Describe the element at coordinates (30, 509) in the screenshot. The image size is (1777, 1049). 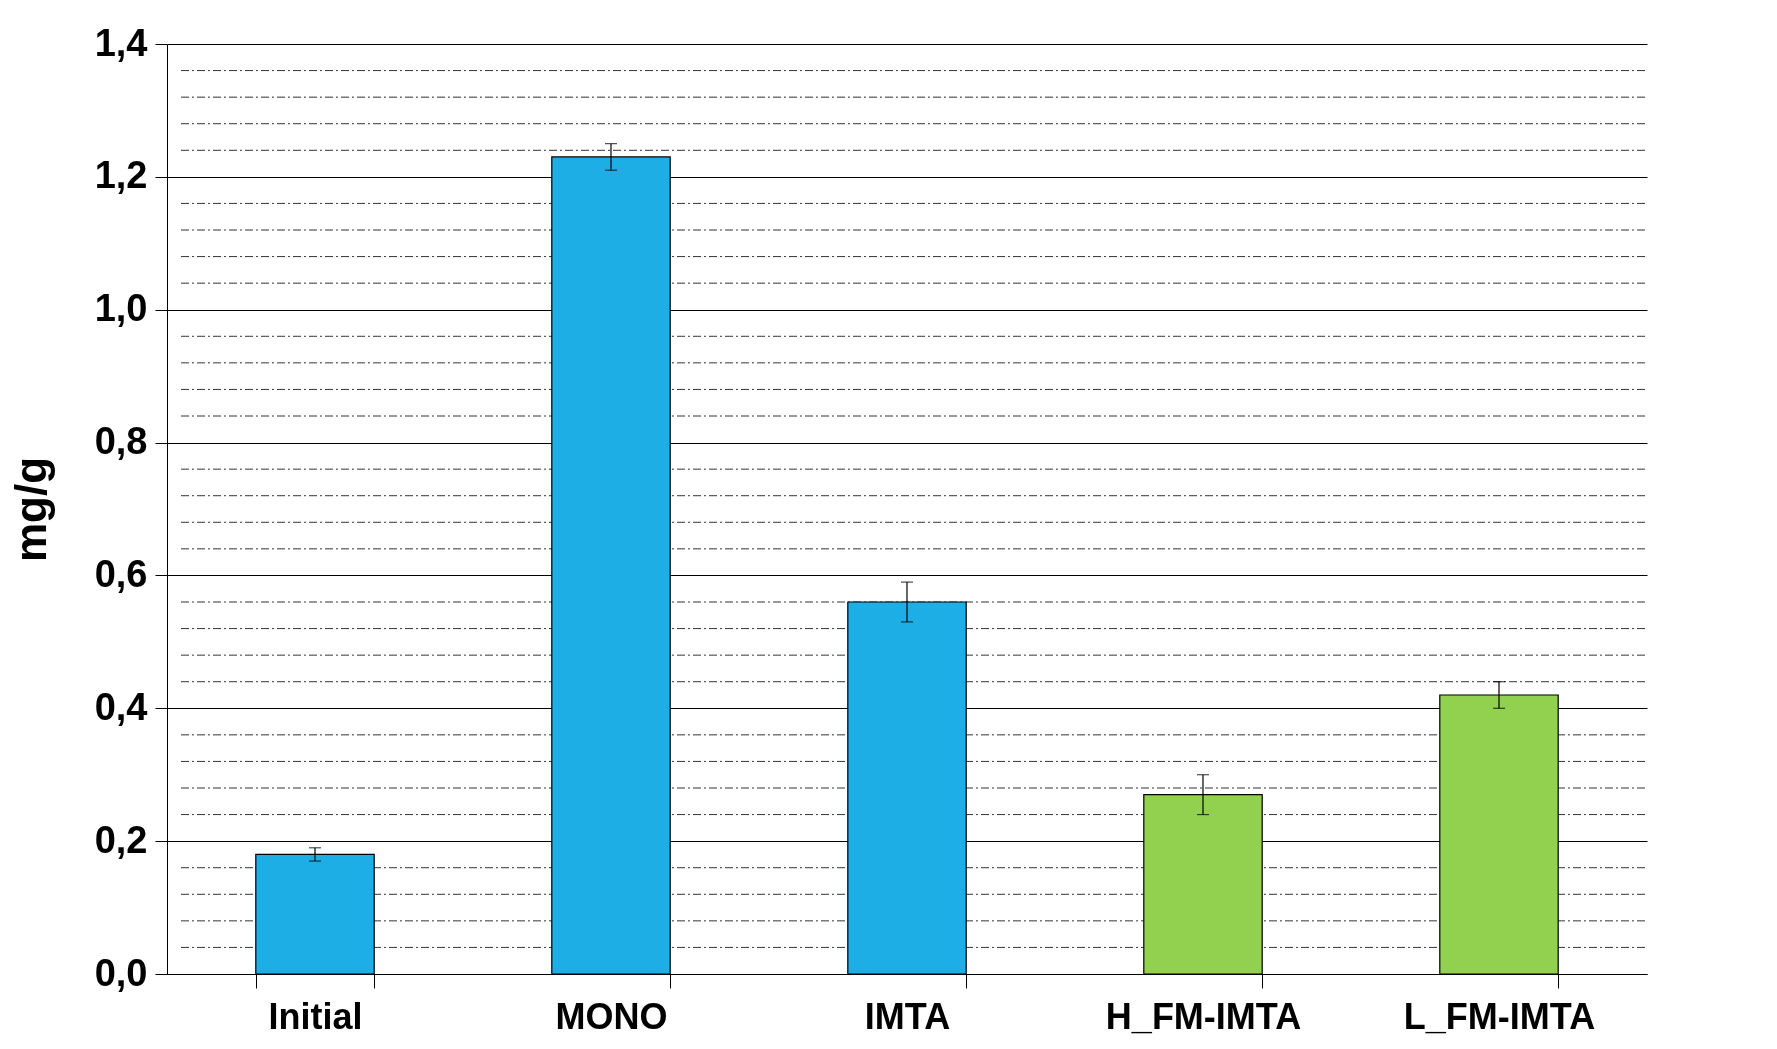
I see `y-axis-title: mg/g` at that location.